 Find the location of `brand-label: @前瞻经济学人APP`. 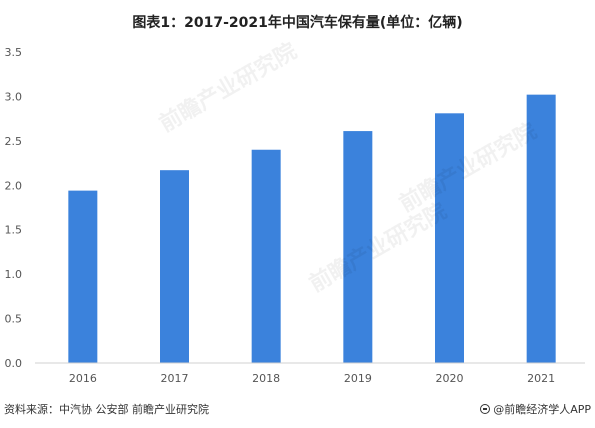

brand-label: @前瞻经济学人APP is located at coordinates (535, 409).